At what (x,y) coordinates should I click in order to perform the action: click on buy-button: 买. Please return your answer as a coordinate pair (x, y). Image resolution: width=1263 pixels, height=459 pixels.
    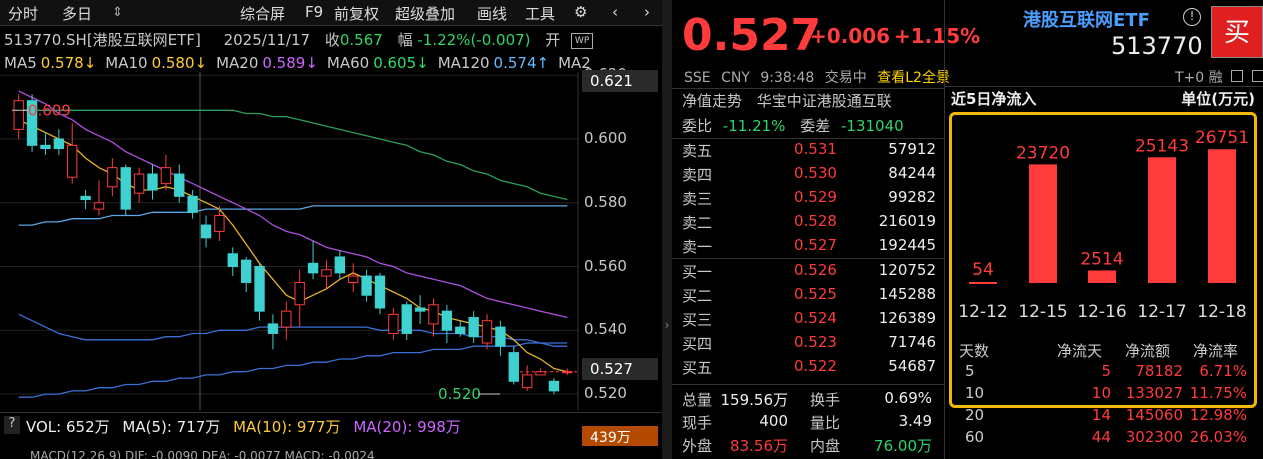
    Looking at the image, I should click on (1237, 32).